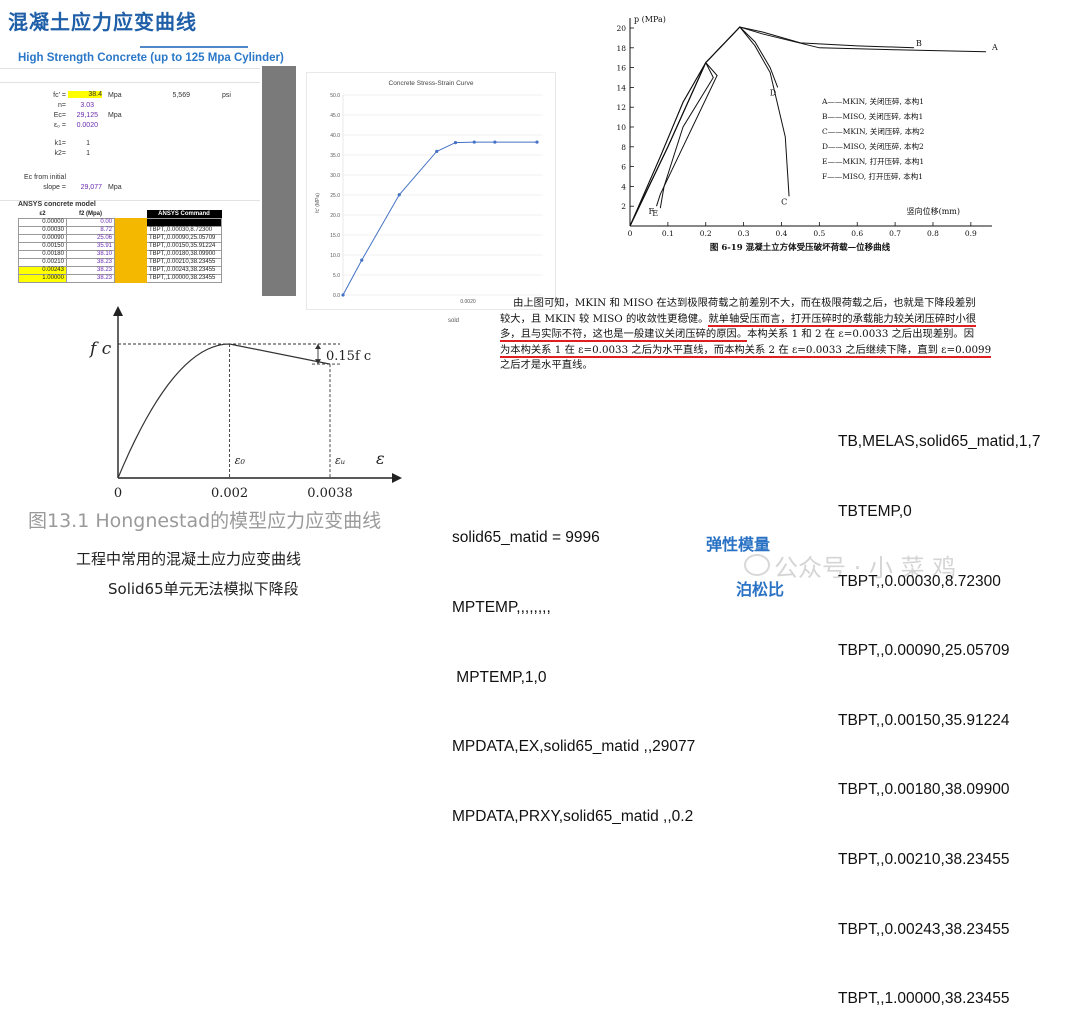 This screenshot has width=1080, height=1034. I want to click on excel-y-tick: 35.0, so click(335, 156).